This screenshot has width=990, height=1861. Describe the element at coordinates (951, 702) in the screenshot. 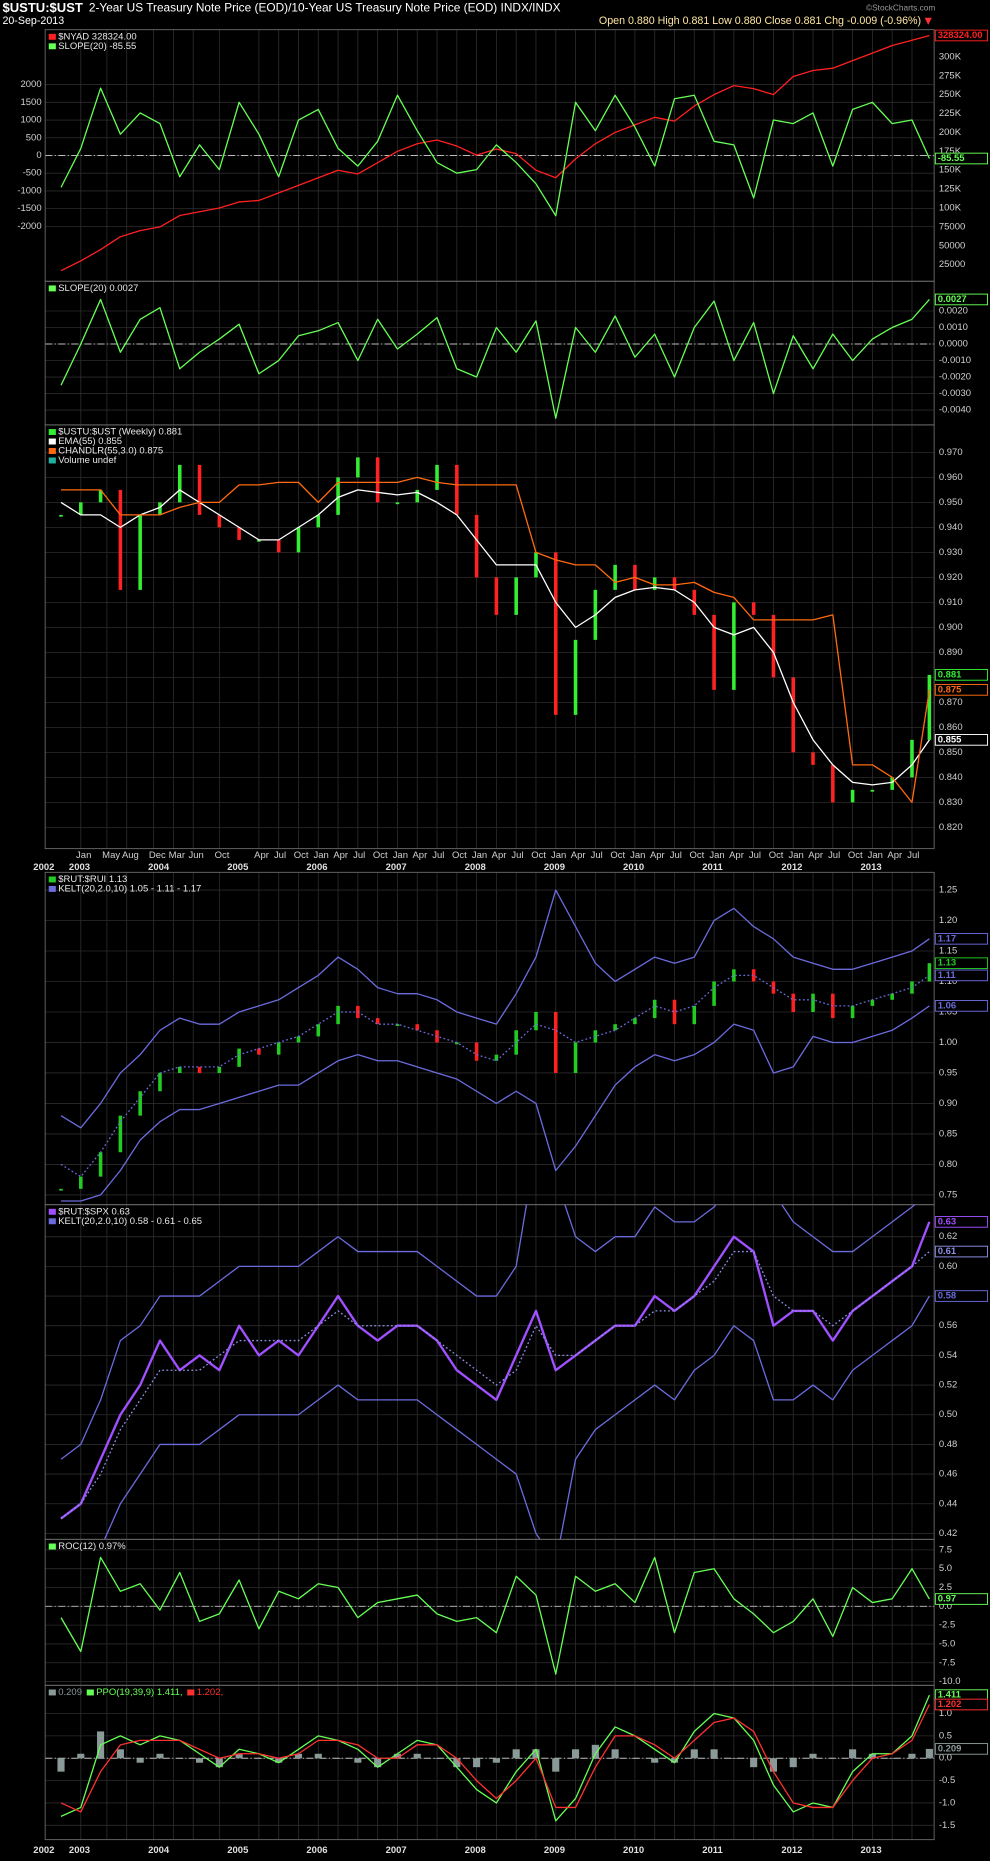

I see `y-tick-label: 0.870` at that location.